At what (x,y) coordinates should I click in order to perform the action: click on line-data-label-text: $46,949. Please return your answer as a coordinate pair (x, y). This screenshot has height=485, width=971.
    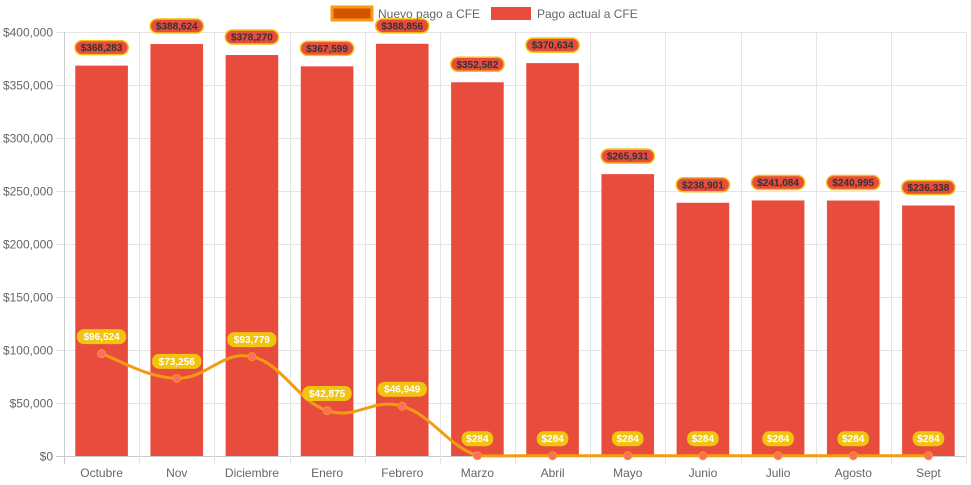
    Looking at the image, I should click on (402, 390).